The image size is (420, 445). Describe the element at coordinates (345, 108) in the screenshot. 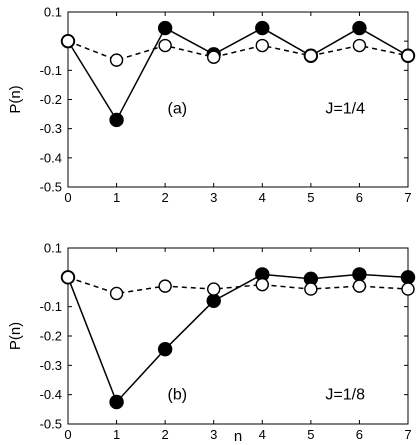

I see `annotation: J=1/4` at that location.